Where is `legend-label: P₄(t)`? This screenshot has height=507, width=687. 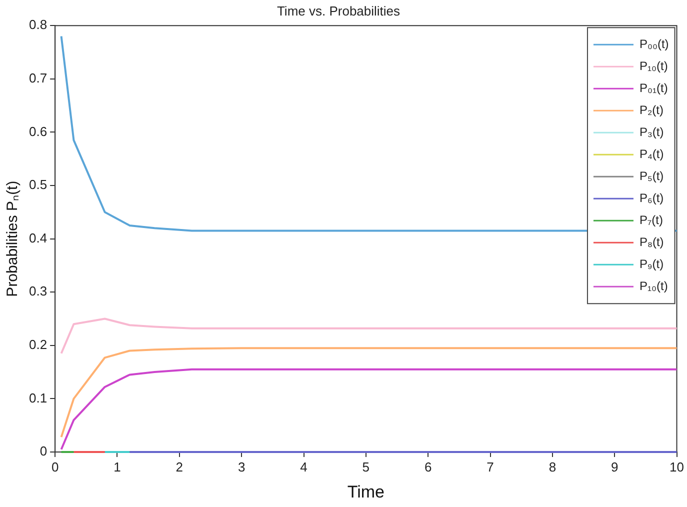
legend-label: P₄(t) is located at coordinates (651, 153).